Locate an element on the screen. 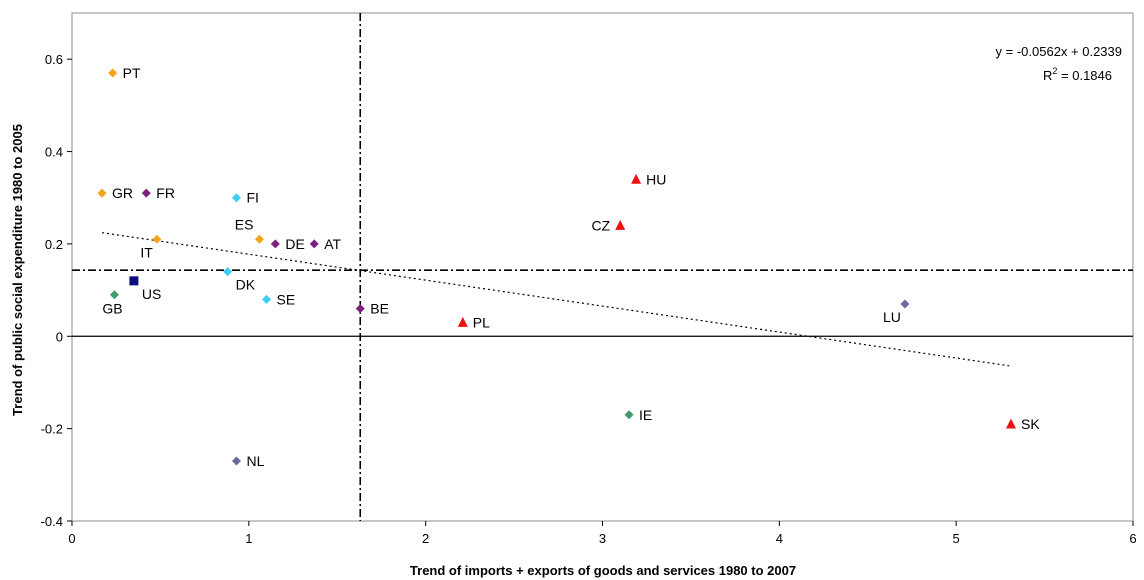 This screenshot has width=1144, height=580. point-it is located at coordinates (157, 239).